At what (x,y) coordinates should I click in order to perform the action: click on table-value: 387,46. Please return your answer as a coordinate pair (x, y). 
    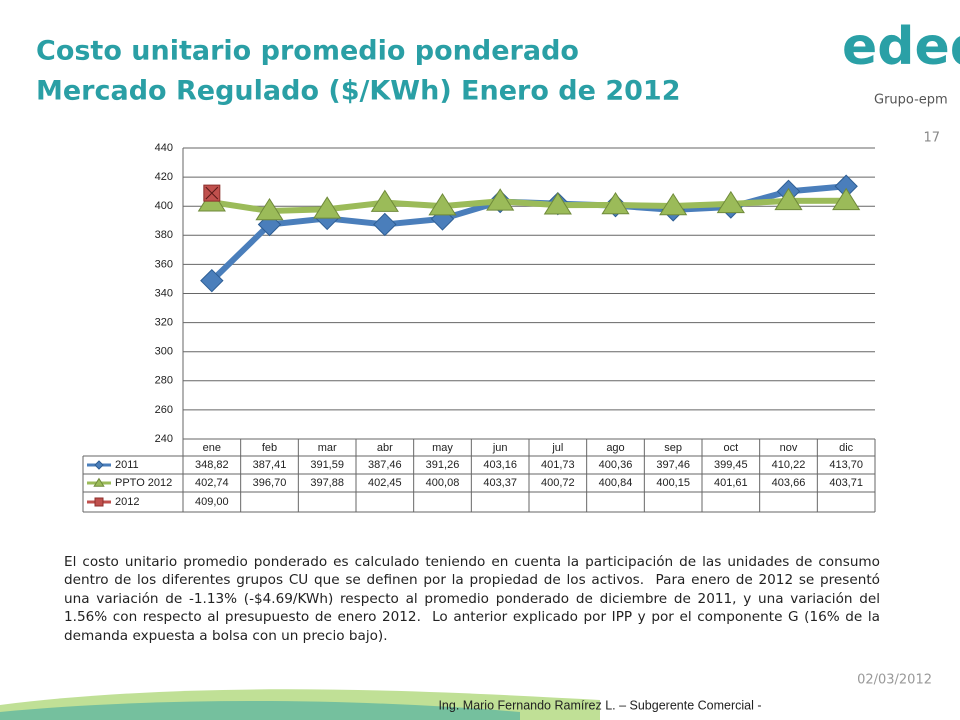
    Looking at the image, I should click on (385, 465).